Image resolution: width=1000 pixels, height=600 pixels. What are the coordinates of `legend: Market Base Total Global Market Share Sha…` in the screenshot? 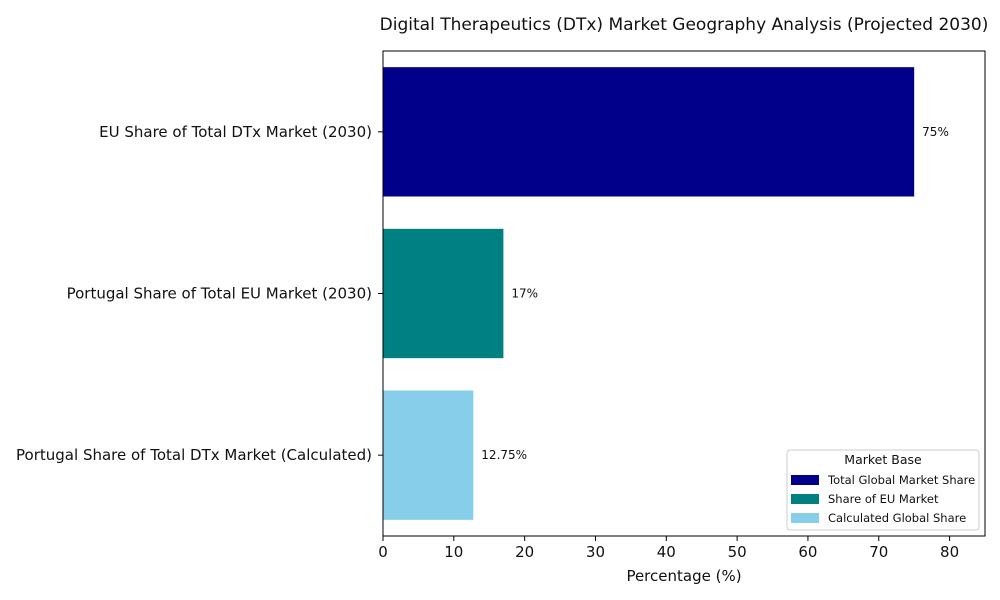 It's located at (883, 490).